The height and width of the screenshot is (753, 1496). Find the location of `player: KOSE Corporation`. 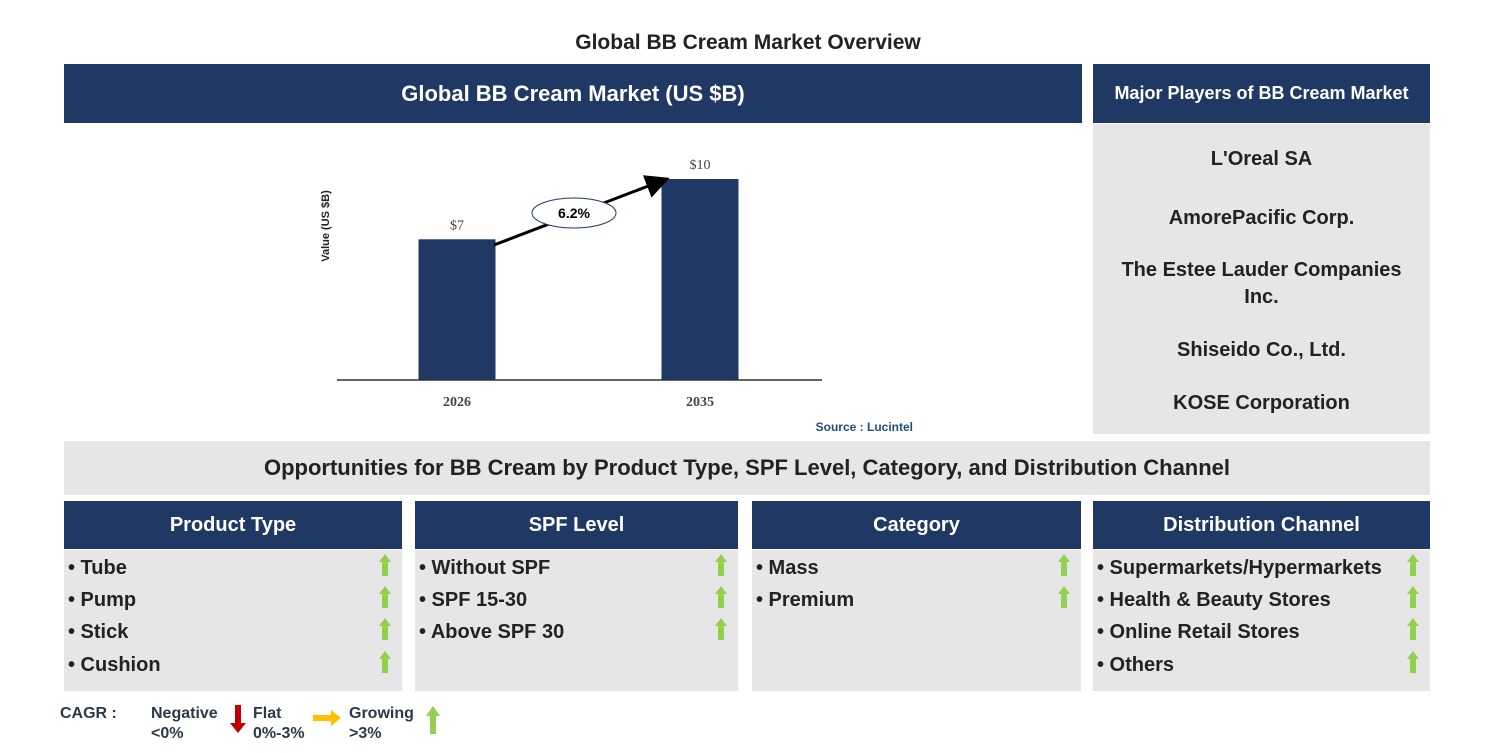

player: KOSE Corporation is located at coordinates (1261, 403).